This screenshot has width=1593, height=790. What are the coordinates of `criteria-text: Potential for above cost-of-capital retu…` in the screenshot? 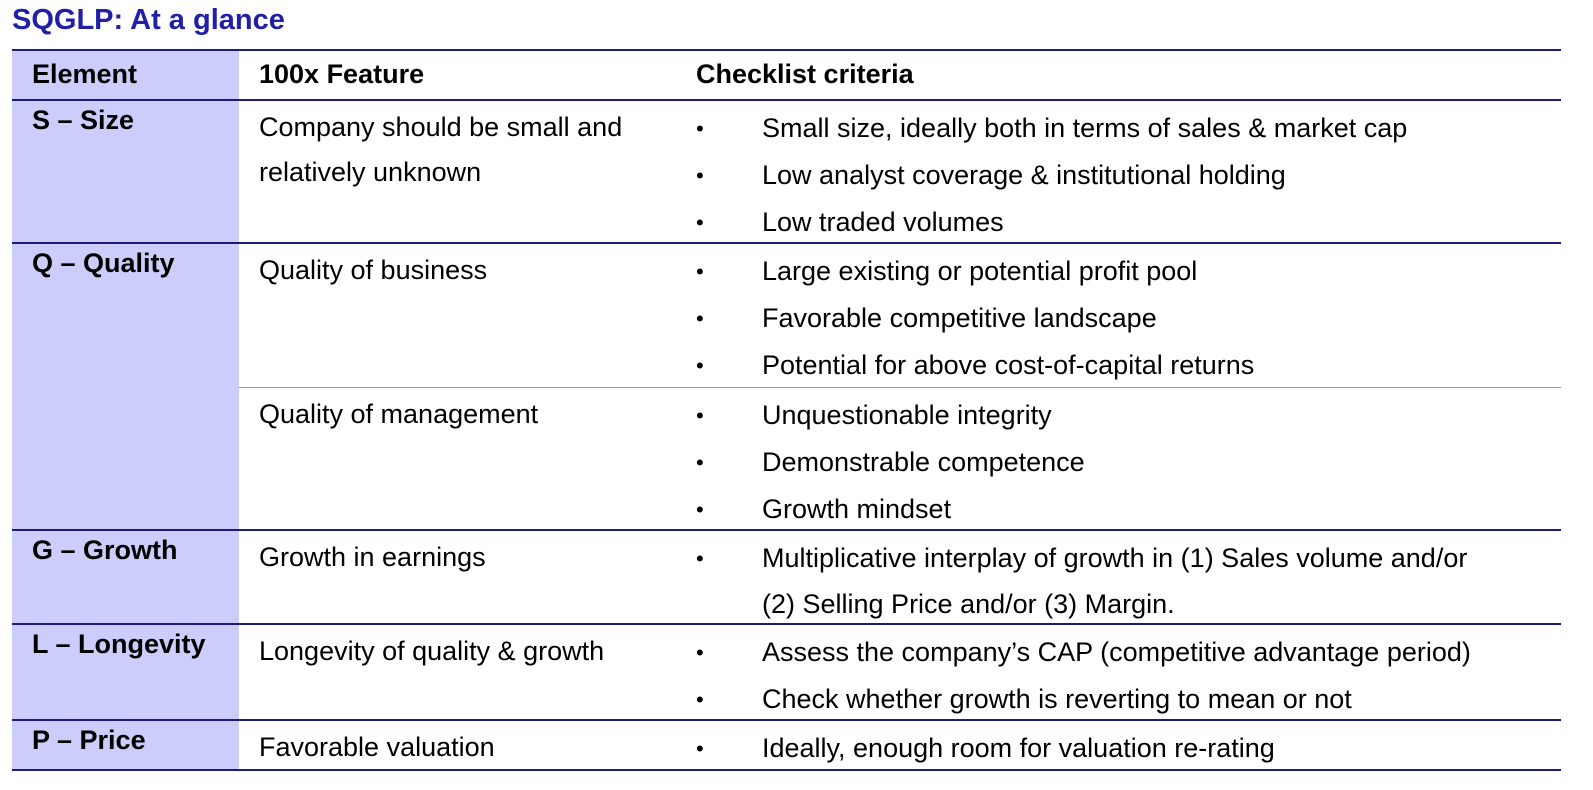 It's located at (1008, 365).